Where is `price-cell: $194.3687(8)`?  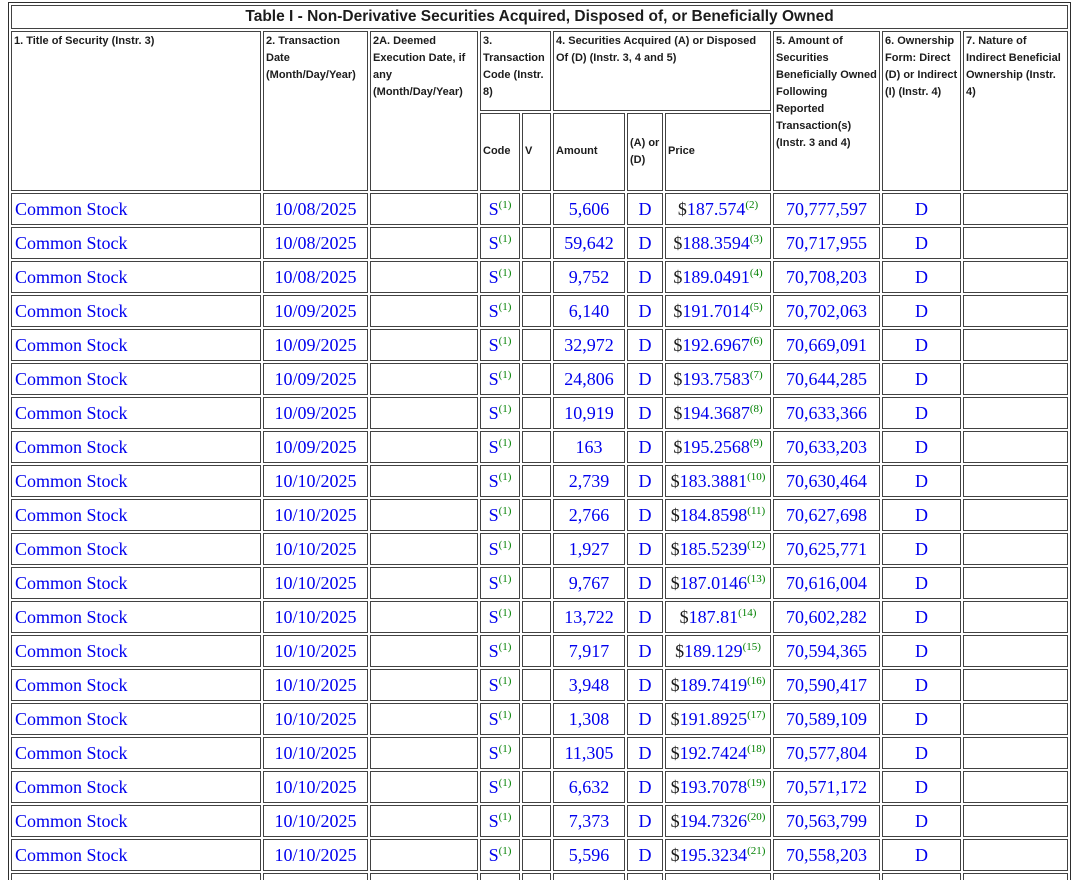 price-cell: $194.3687(8) is located at coordinates (718, 413).